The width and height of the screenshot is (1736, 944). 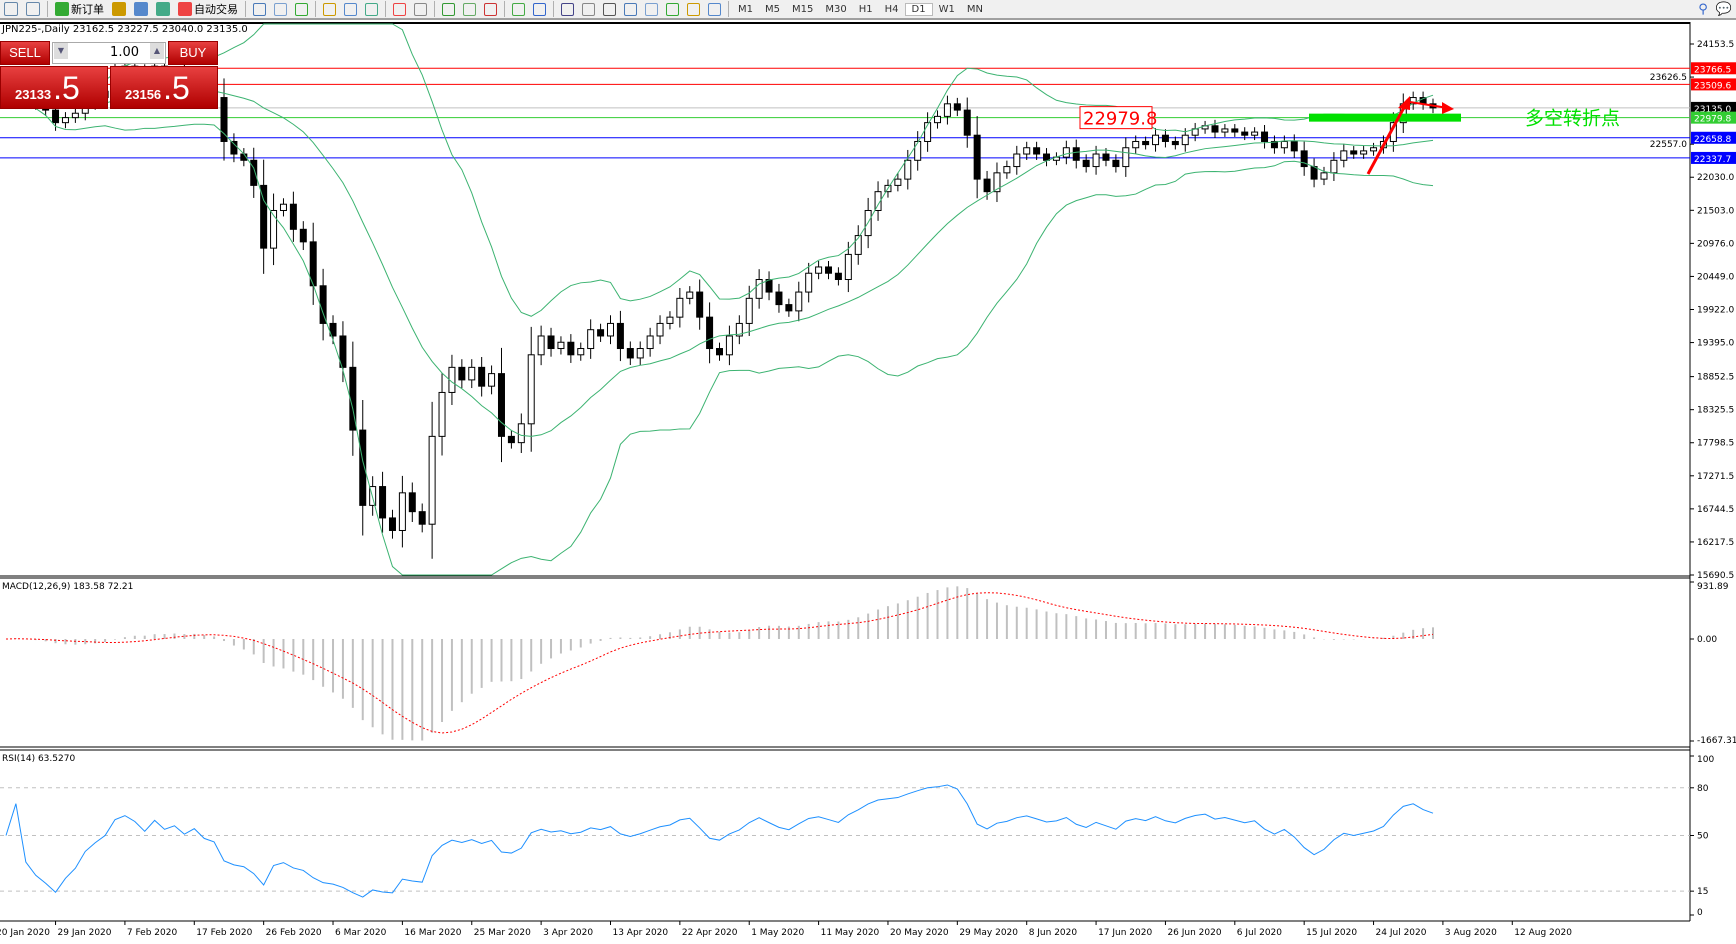 What do you see at coordinates (1712, 86) in the screenshot?
I see `level-price-label: 23509.6` at bounding box center [1712, 86].